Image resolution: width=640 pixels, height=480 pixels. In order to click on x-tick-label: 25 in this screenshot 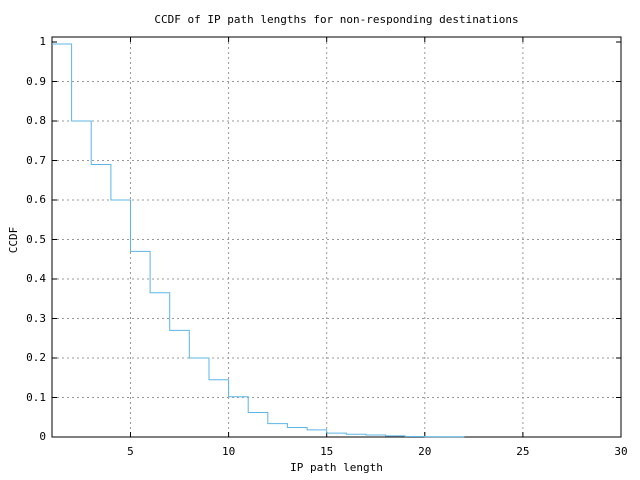, I will do `click(523, 451)`.